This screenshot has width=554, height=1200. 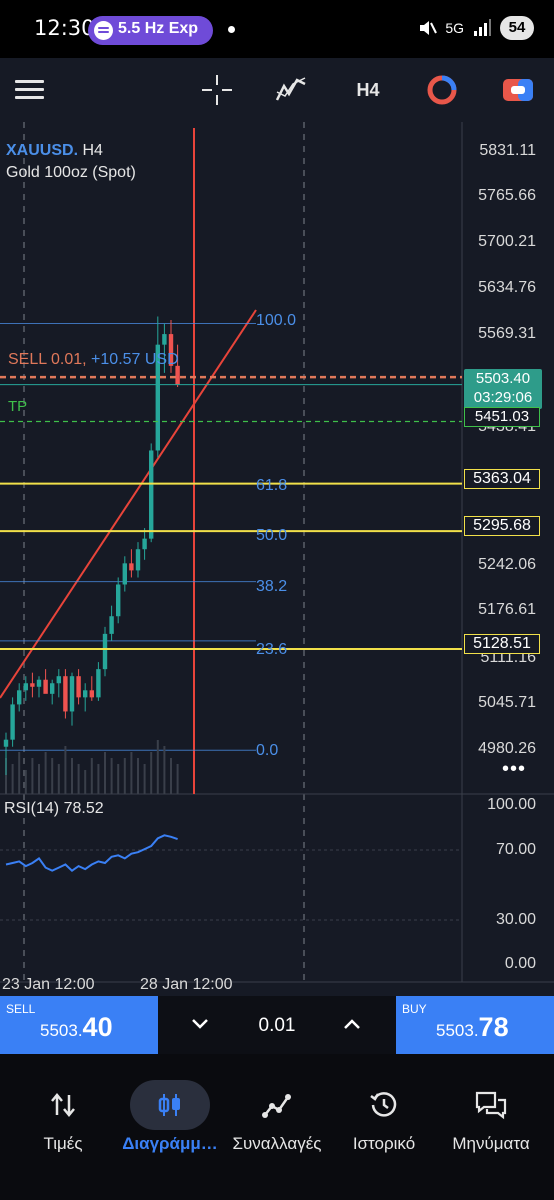 I want to click on indicators-icon, so click(x=290, y=89).